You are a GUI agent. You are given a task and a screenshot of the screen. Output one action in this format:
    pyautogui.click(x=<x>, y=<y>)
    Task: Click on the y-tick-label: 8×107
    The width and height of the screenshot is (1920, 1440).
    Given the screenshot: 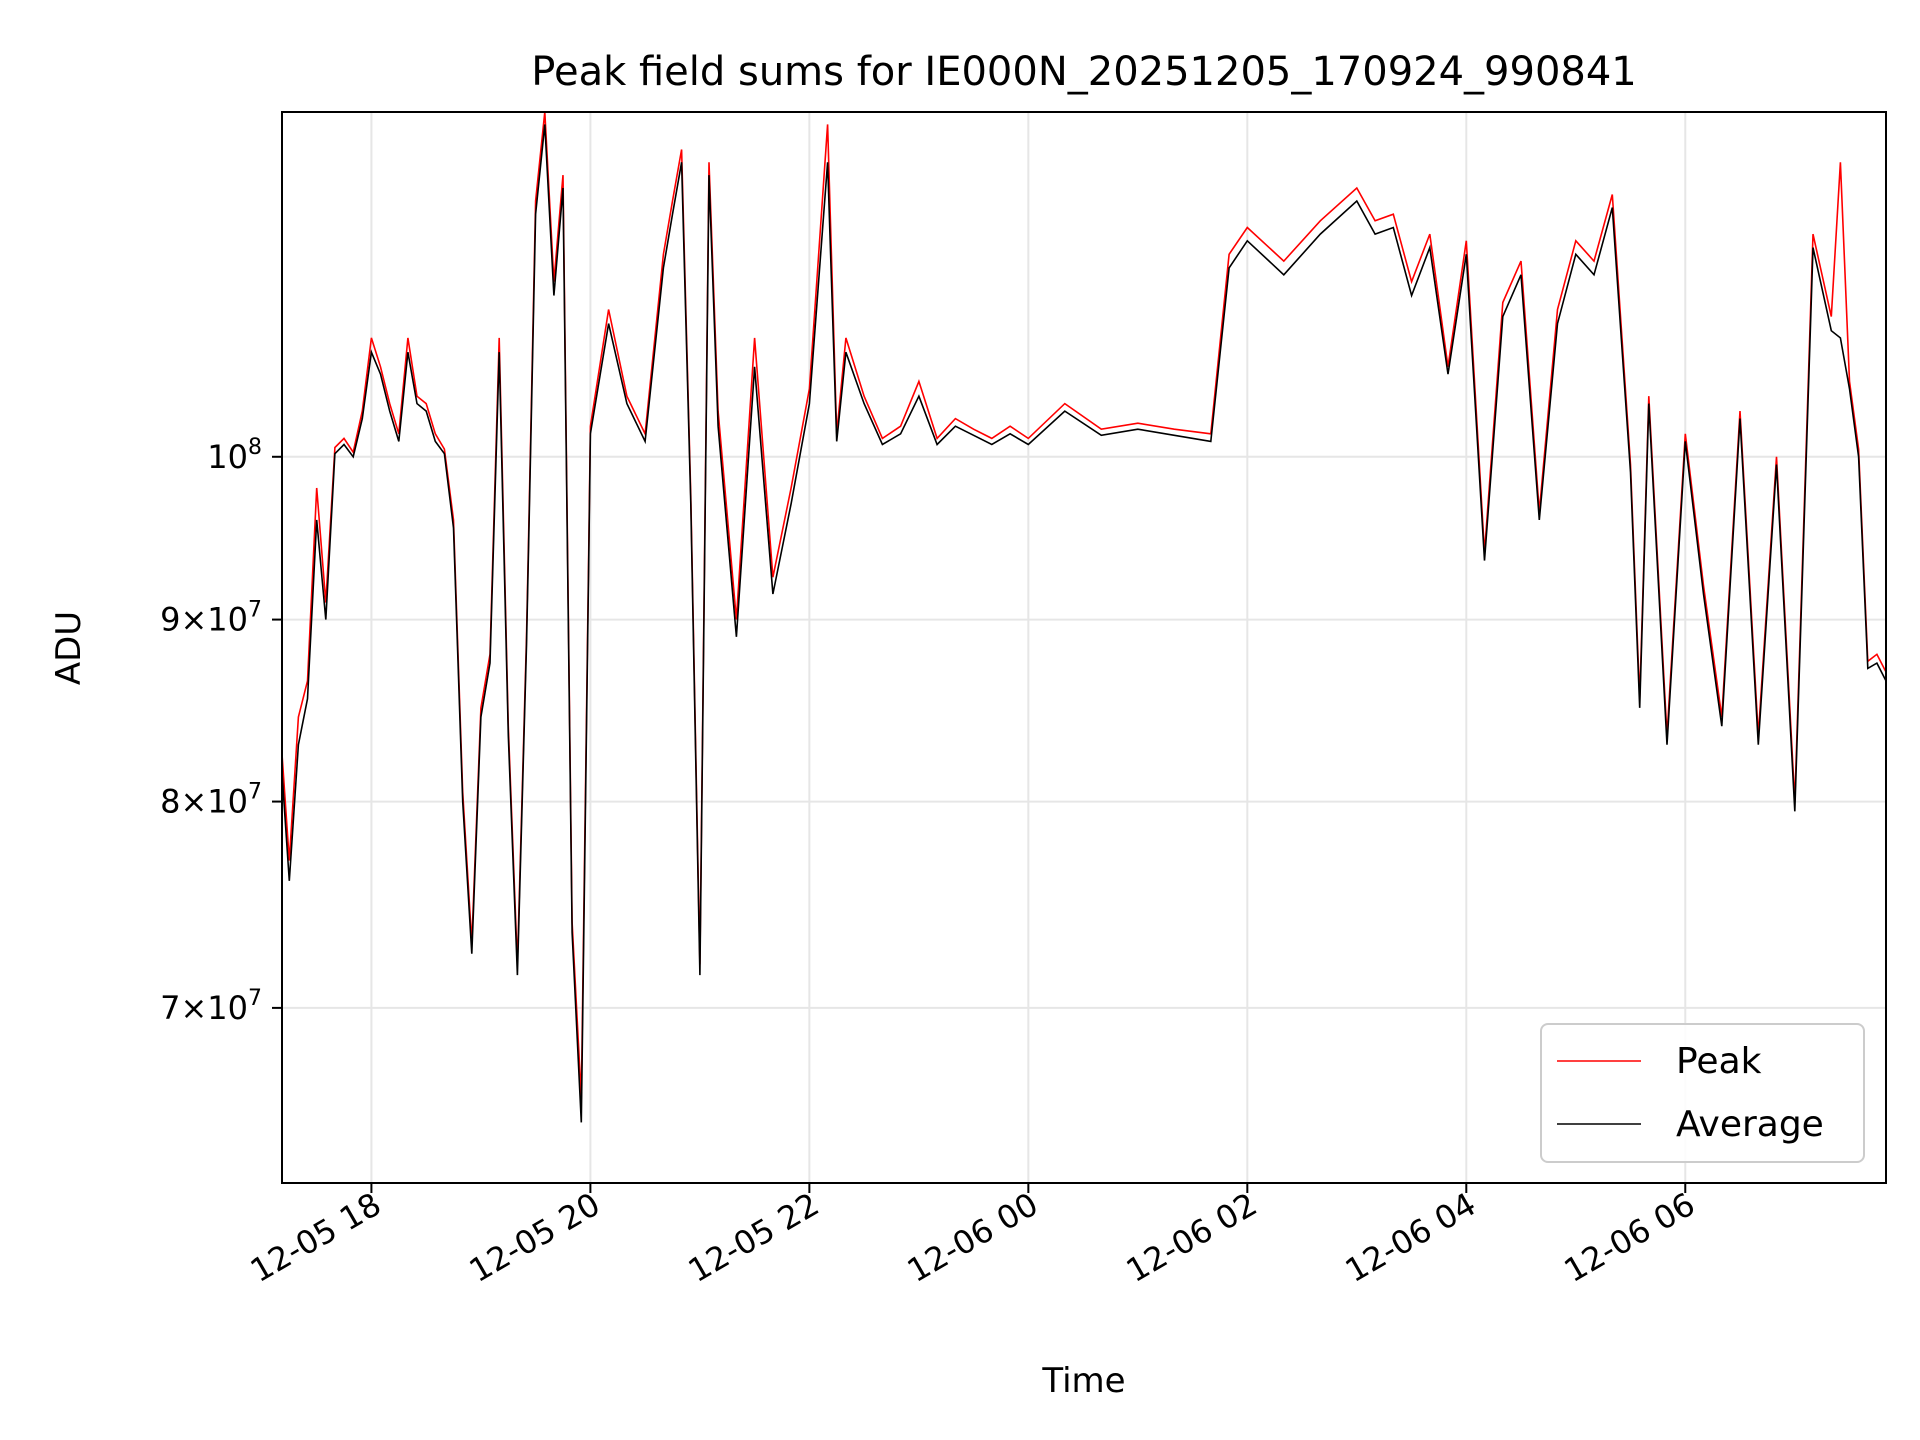 What is the action you would take?
    pyautogui.click(x=211, y=800)
    